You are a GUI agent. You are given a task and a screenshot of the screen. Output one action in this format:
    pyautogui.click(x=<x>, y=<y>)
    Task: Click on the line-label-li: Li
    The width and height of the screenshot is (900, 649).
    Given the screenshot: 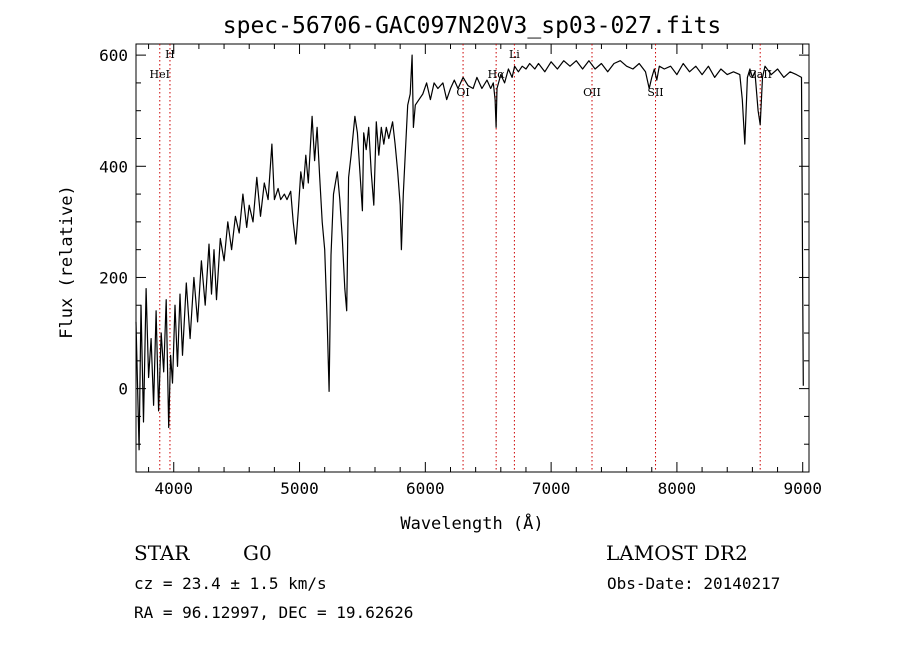 What is the action you would take?
    pyautogui.click(x=514, y=54)
    